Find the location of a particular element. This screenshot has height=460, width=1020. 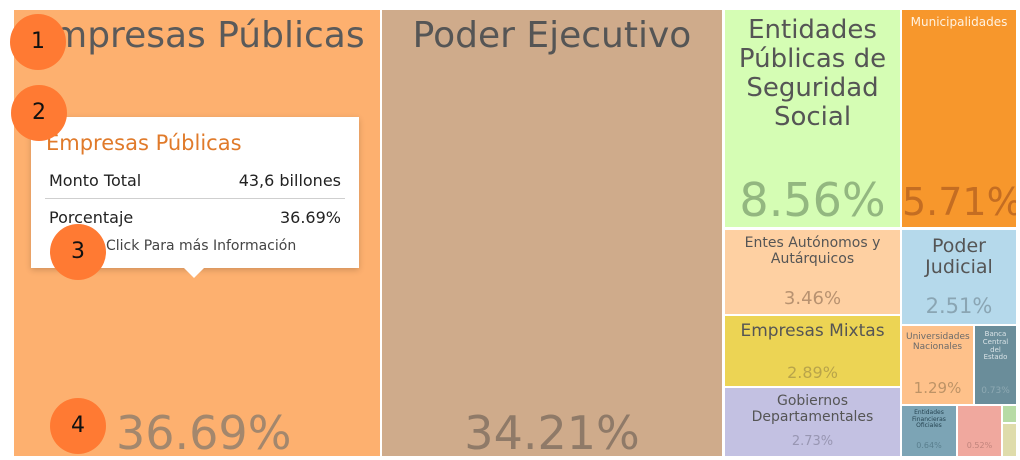

tile-label: Entes Autónomos y Autárquicos is located at coordinates (812, 251).